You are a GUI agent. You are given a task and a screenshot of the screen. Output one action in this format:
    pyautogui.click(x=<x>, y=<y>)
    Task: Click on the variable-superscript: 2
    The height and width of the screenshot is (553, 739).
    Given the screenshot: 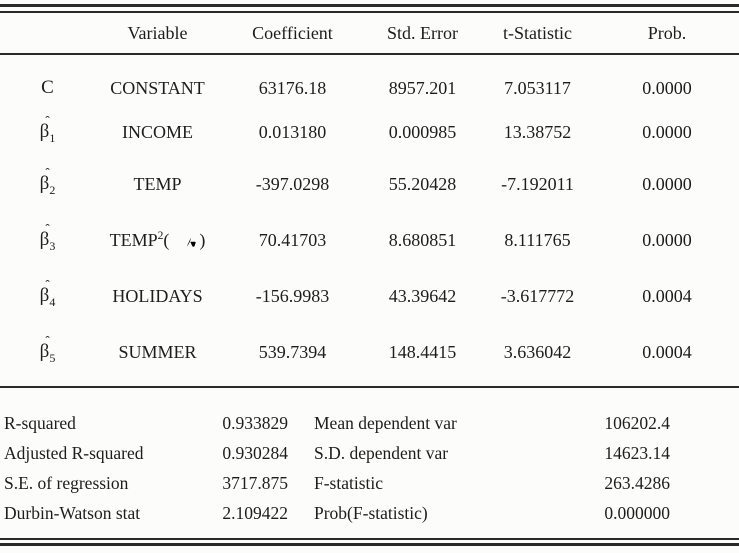 What is the action you would take?
    pyautogui.click(x=160, y=235)
    